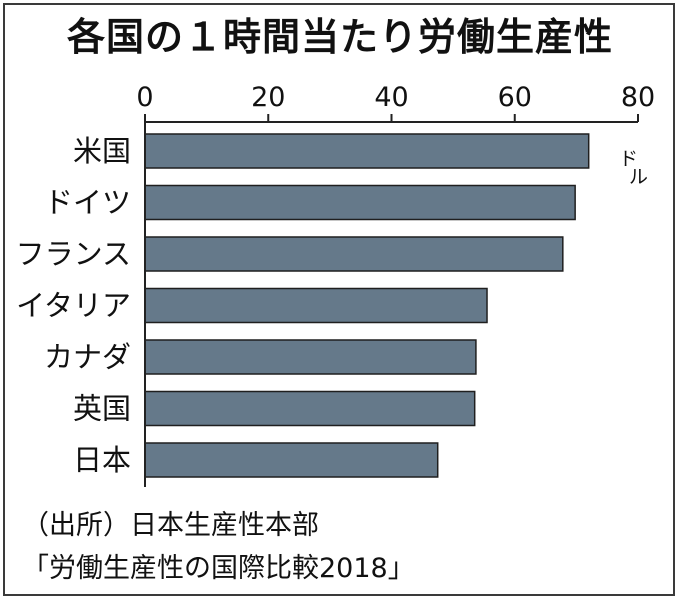  What do you see at coordinates (391, 97) in the screenshot?
I see `x-tick-label: 40` at bounding box center [391, 97].